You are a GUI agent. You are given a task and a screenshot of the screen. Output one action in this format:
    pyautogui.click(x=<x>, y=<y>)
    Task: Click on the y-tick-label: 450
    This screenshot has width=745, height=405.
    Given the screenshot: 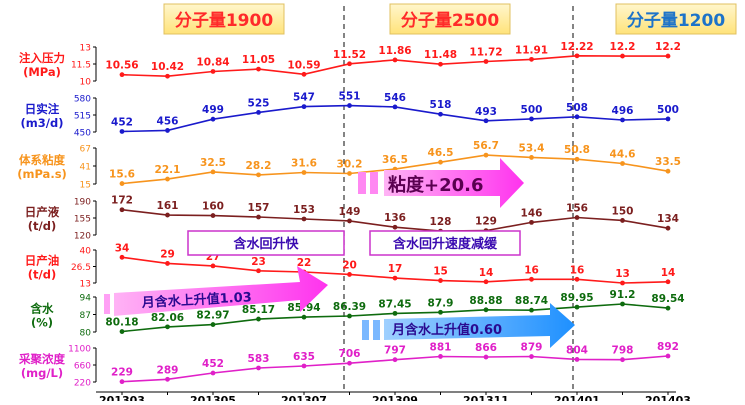 What is the action you would take?
    pyautogui.click(x=82, y=134)
    